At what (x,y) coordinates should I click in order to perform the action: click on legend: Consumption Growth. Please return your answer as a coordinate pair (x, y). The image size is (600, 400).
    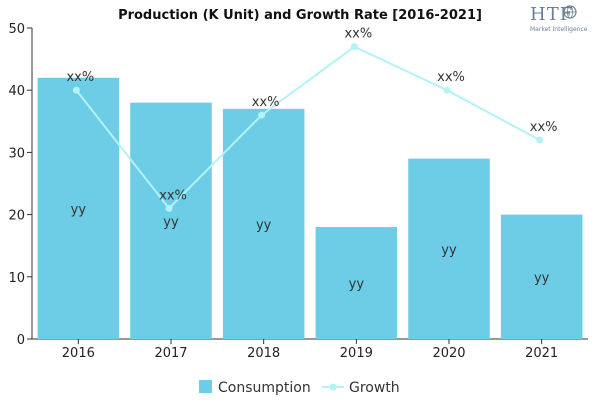
    Looking at the image, I should click on (299, 388).